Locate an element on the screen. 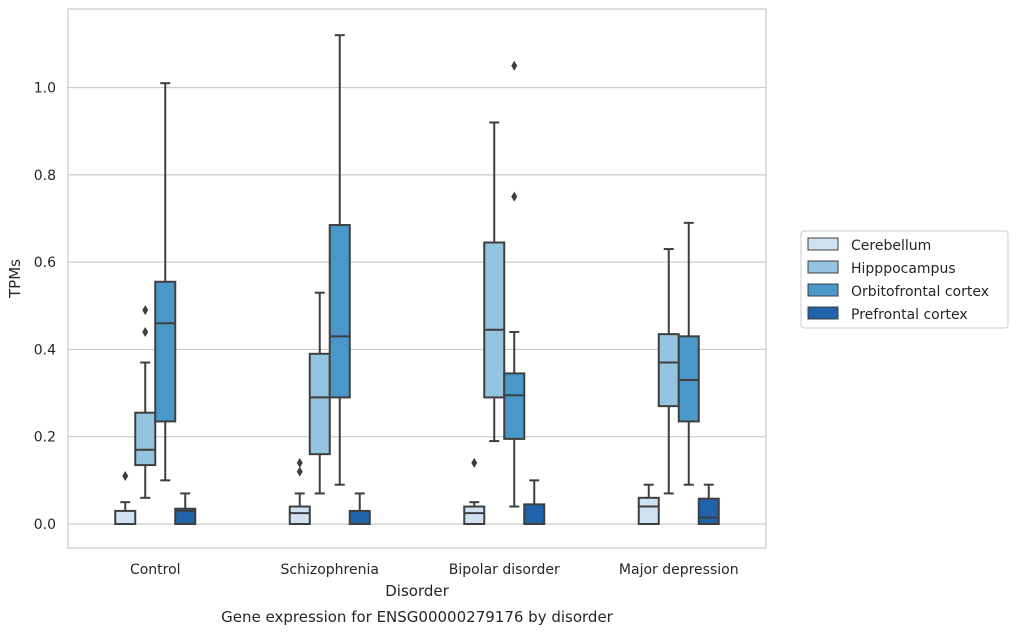  y-axis-label: TPMs is located at coordinates (15, 279).